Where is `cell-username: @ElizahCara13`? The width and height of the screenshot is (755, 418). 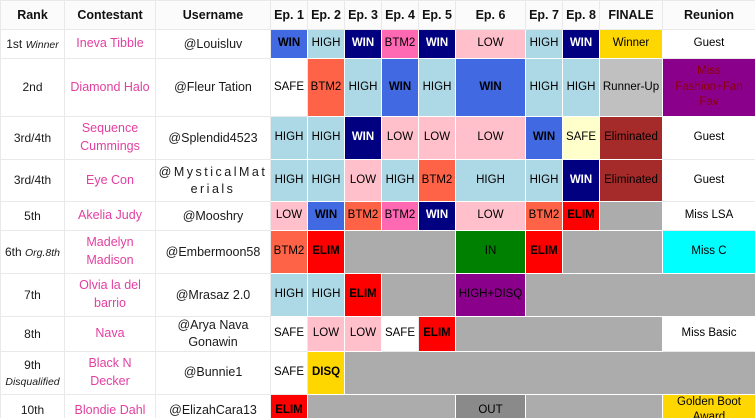 cell-username: @ElizahCara13 is located at coordinates (213, 405).